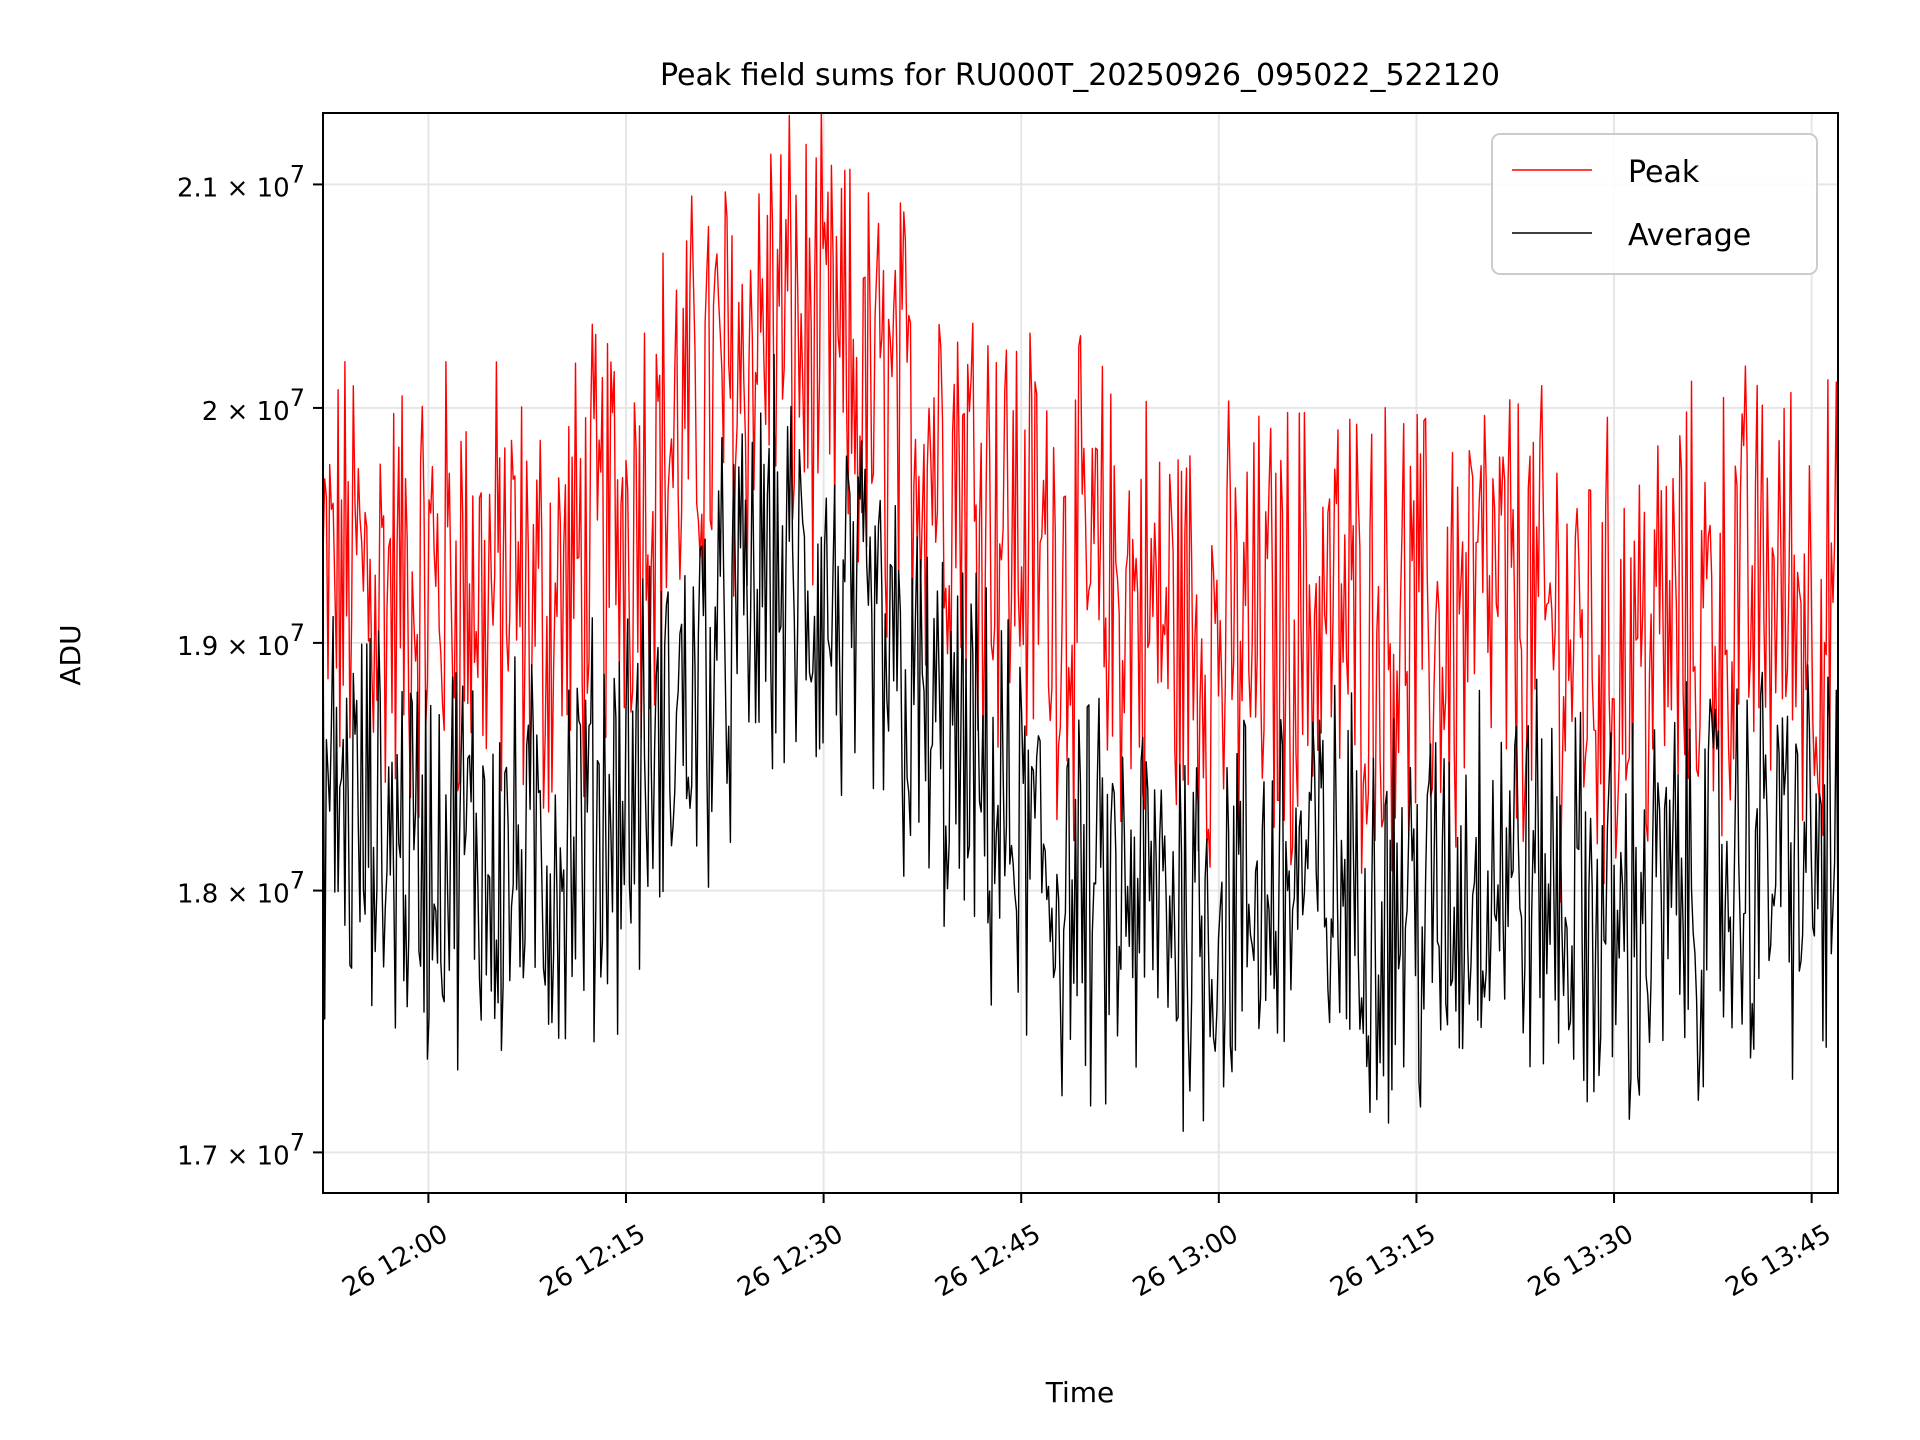 This screenshot has height=1440, width=1920. What do you see at coordinates (1664, 172) in the screenshot?
I see `legend-label-peak: Peak` at bounding box center [1664, 172].